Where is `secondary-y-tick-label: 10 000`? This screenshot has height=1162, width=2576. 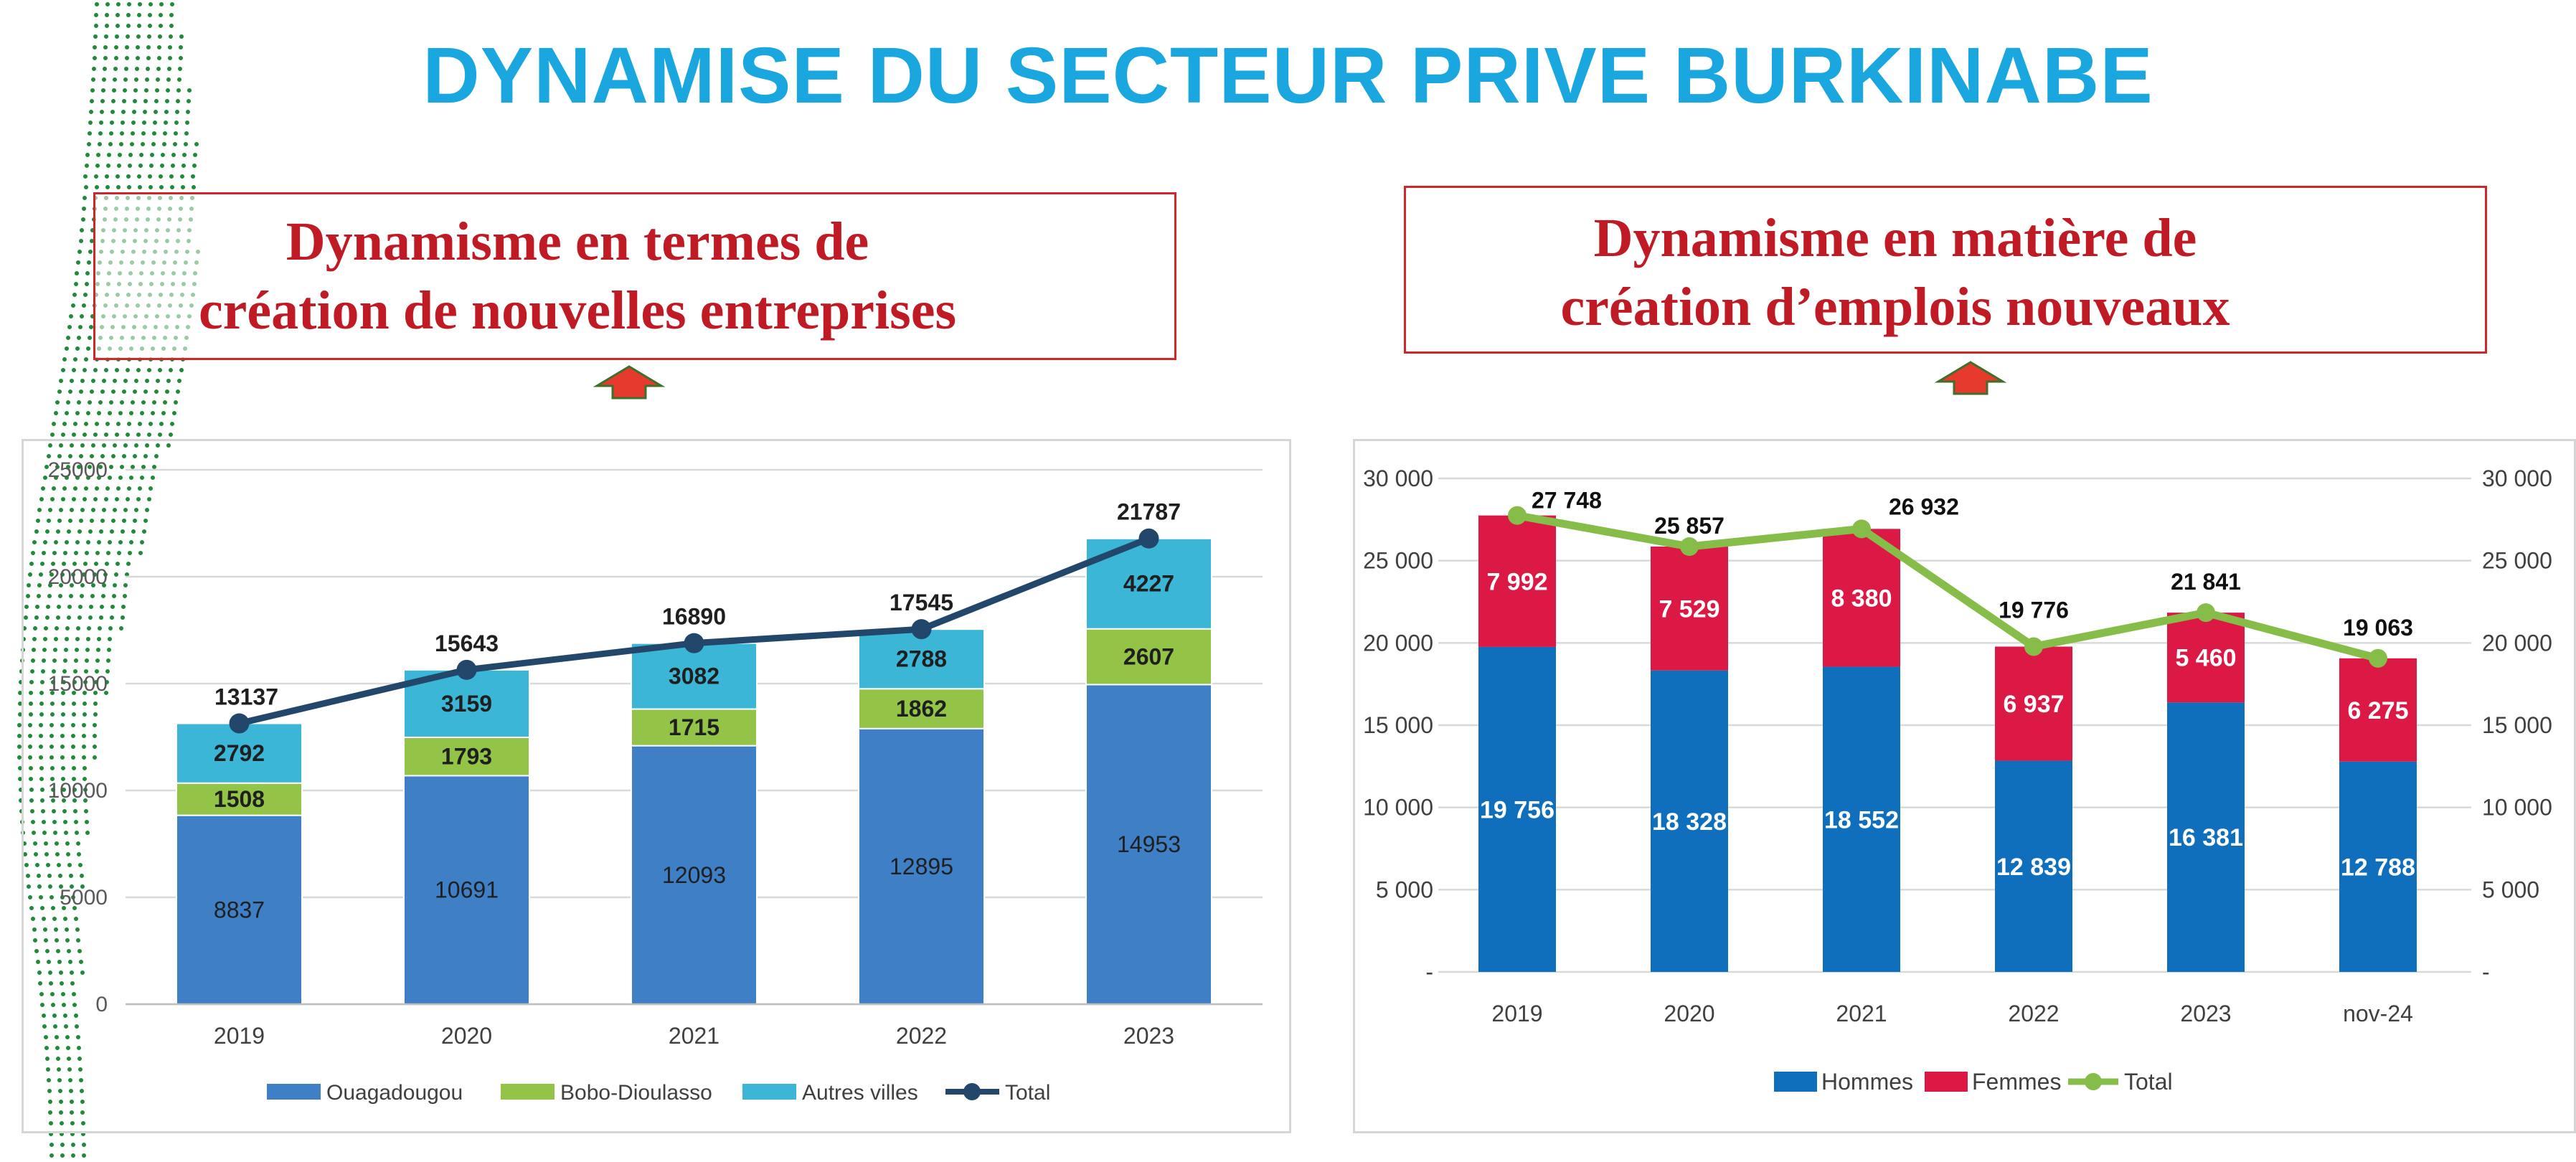 secondary-y-tick-label: 10 000 is located at coordinates (2517, 808).